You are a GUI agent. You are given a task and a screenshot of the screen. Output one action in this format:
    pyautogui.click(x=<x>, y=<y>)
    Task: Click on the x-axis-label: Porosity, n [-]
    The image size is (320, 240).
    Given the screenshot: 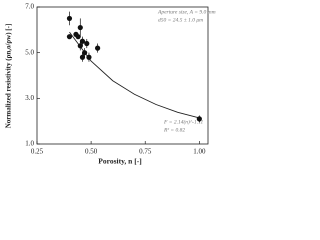 What is the action you would take?
    pyautogui.click(x=119, y=161)
    